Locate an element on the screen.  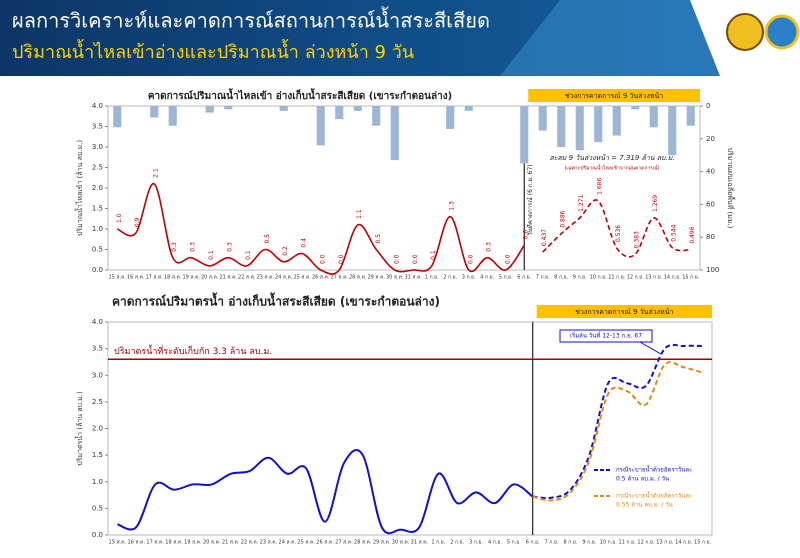
value-label: 1.269 is located at coordinates (655, 203).